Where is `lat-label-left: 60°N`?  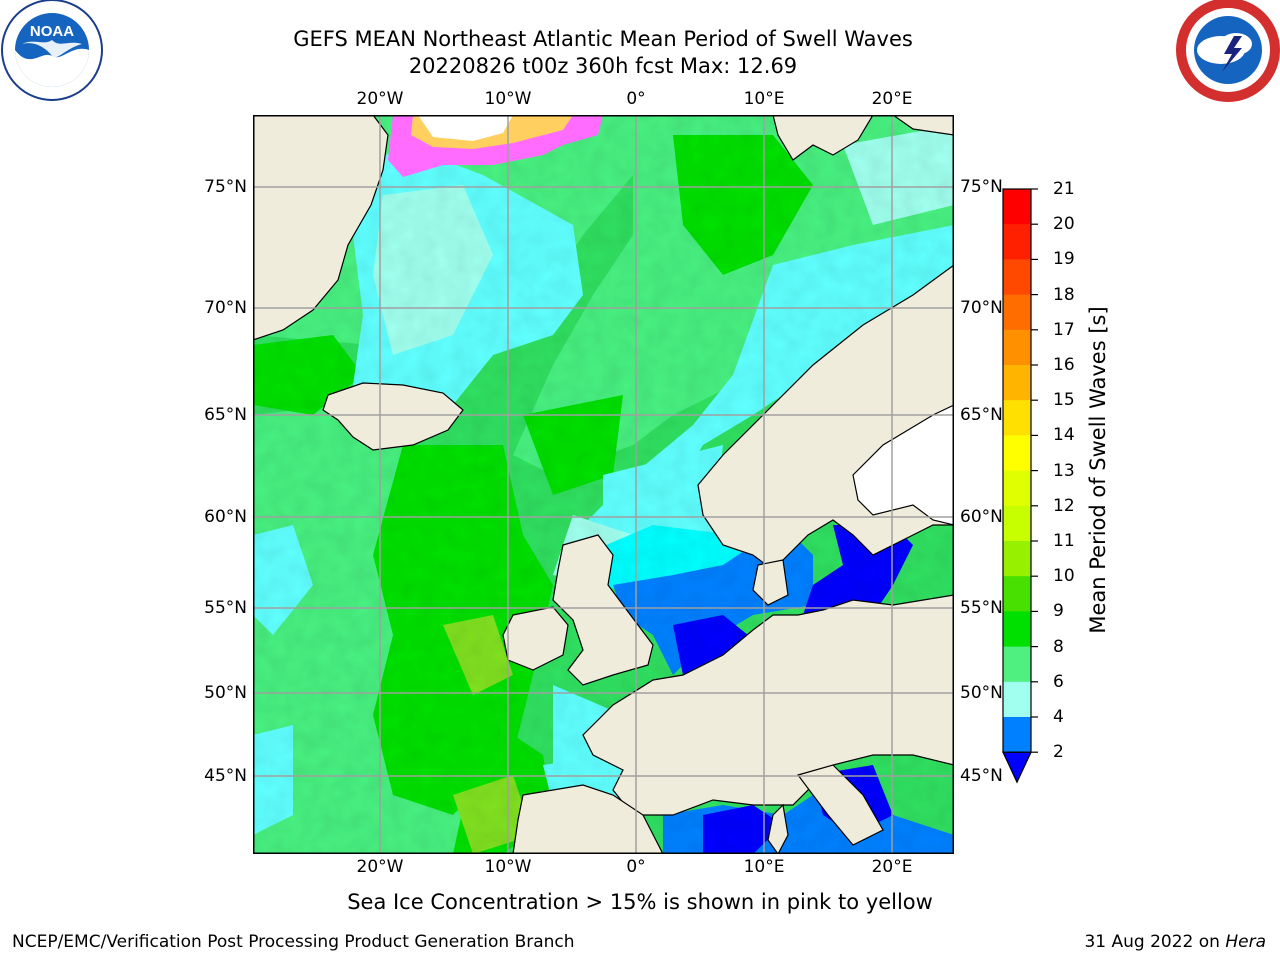
lat-label-left: 60°N is located at coordinates (225, 517).